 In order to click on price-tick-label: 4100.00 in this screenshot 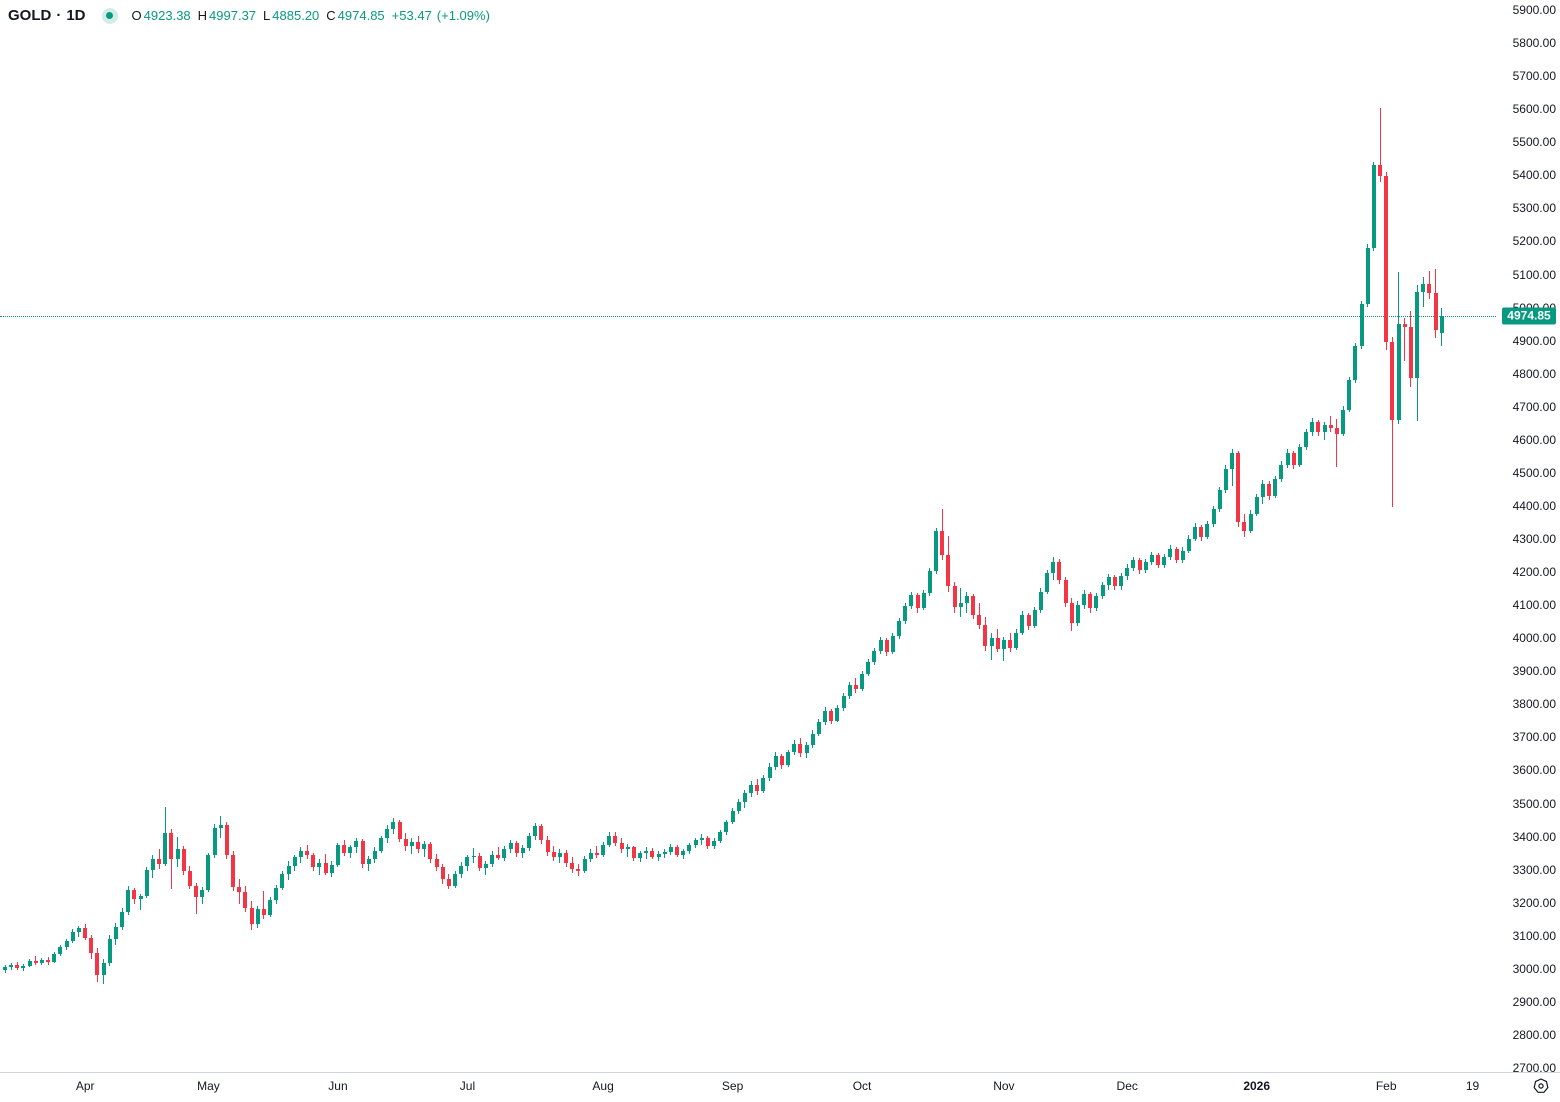, I will do `click(1534, 605)`.